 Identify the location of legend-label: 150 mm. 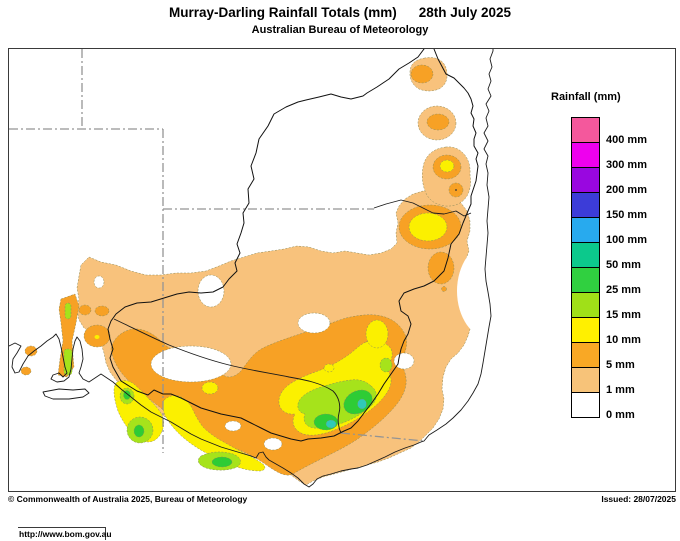
(626, 215).